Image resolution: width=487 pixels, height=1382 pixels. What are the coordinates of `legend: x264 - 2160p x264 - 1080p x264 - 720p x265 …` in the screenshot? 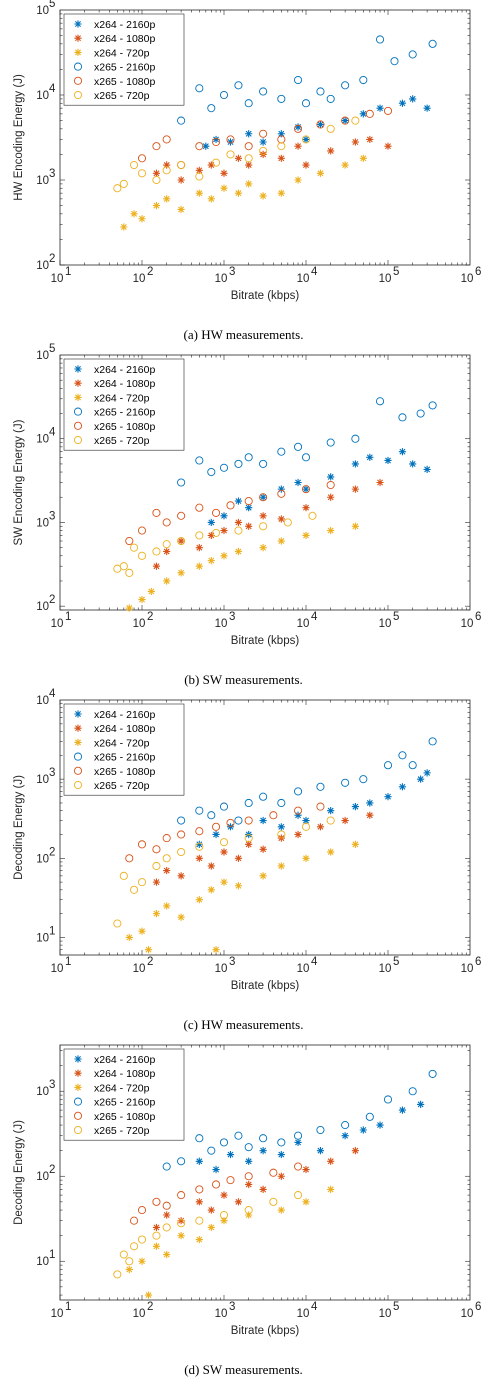 It's located at (124, 404).